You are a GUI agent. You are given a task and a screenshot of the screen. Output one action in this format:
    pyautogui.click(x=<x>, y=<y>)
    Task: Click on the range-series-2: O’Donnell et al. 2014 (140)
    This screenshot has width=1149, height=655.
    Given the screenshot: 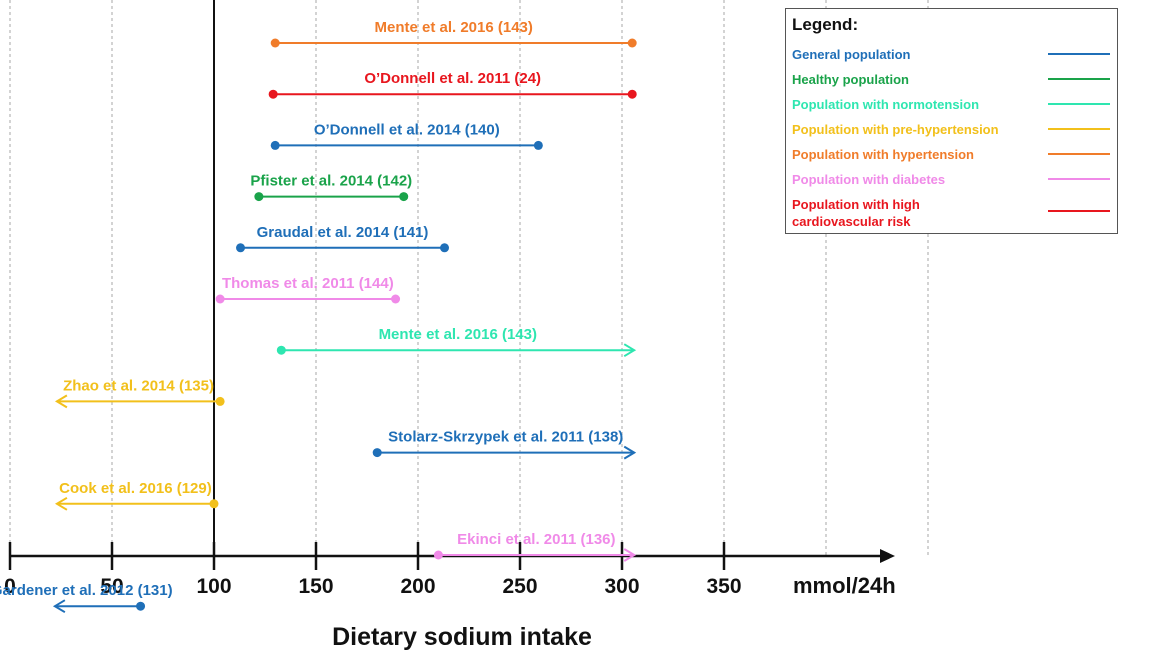 What is the action you would take?
    pyautogui.click(x=406, y=135)
    